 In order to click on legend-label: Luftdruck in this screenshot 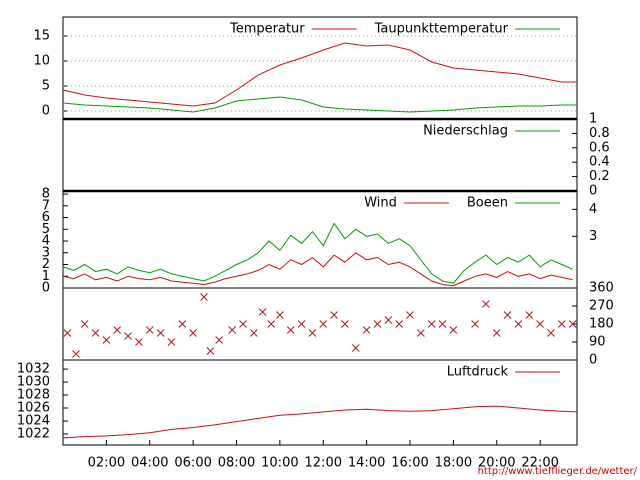, I will do `click(478, 372)`.